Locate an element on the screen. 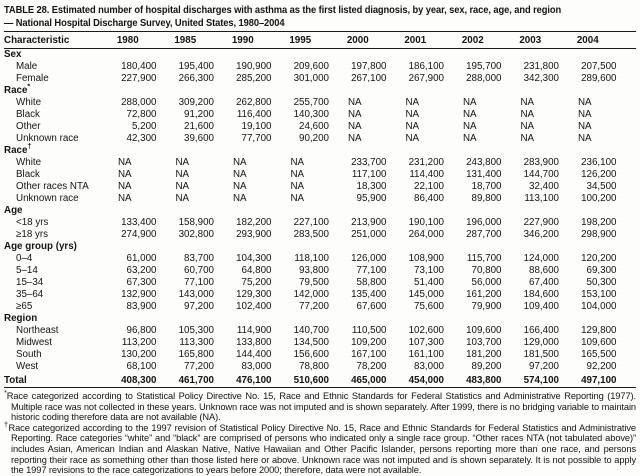 This screenshot has width=640, height=476. value-cell: 18,300 is located at coordinates (371, 186).